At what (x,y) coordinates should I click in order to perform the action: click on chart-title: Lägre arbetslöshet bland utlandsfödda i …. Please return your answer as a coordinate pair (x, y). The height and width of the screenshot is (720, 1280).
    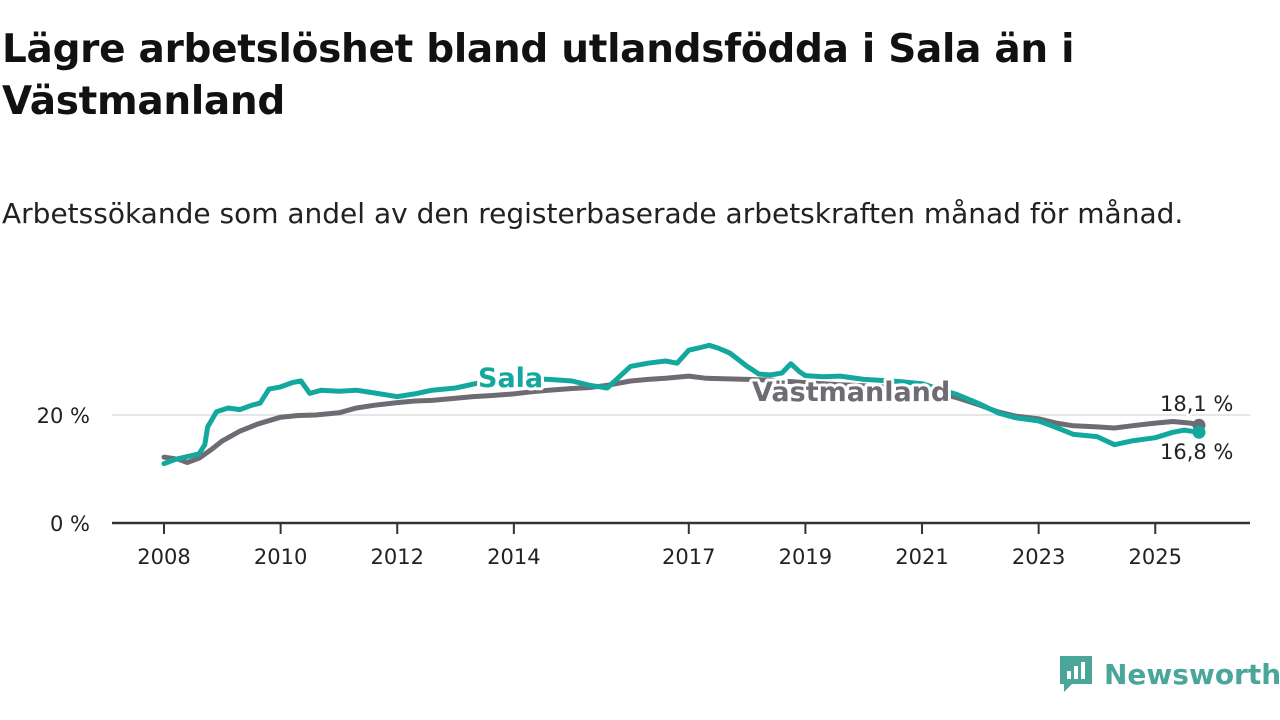
    Looking at the image, I should click on (538, 75).